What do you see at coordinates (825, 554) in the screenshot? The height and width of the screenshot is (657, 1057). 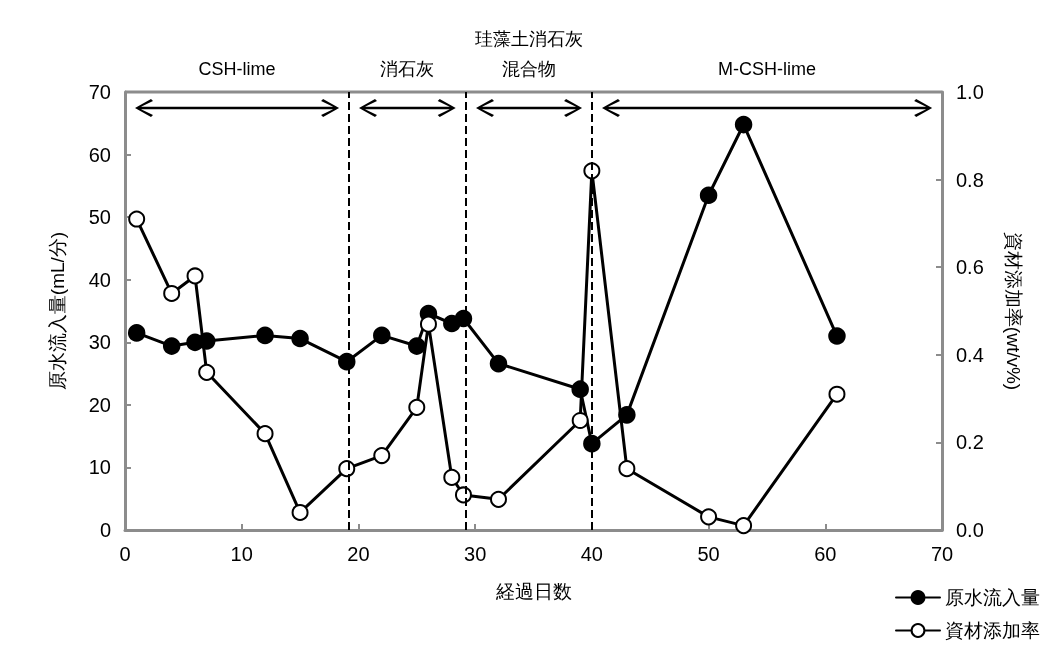 I see `x-tick-label: 60` at bounding box center [825, 554].